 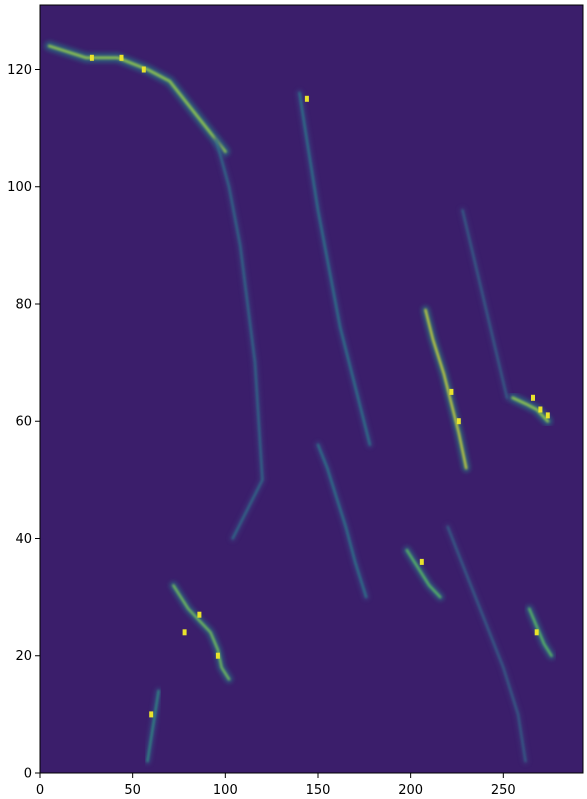 I want to click on y-tick-label: 100, so click(x=19, y=187).